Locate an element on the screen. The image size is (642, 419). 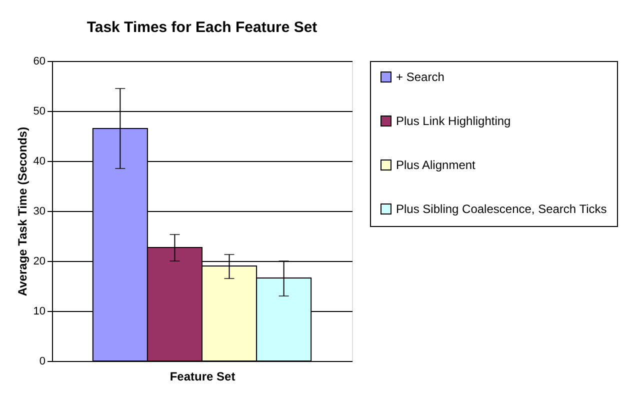
y-tick-label: 20 is located at coordinates (39, 262).